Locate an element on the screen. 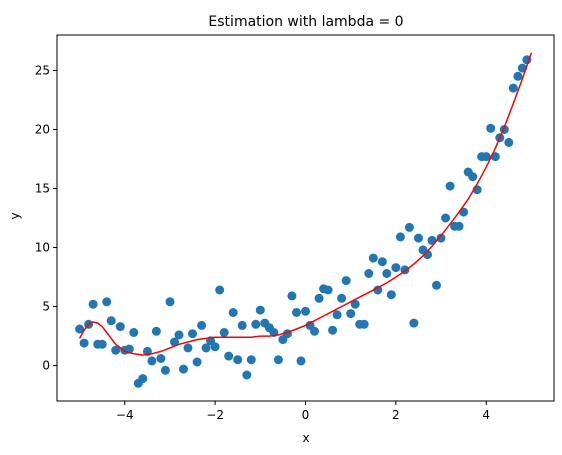  chart-title: Estimation with lambda = 0 is located at coordinates (305, 22).